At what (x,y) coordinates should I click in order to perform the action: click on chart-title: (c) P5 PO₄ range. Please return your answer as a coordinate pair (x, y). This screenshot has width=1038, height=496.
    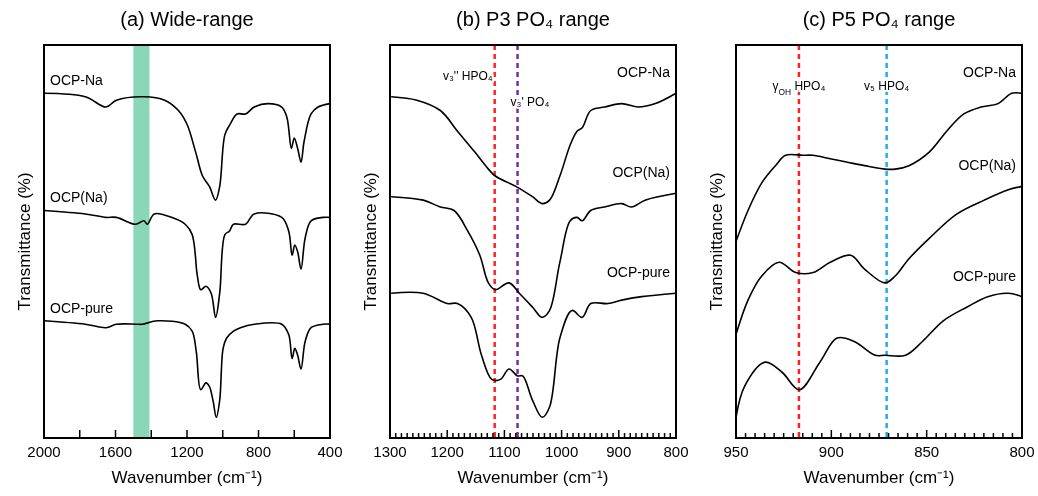
    Looking at the image, I should click on (879, 19).